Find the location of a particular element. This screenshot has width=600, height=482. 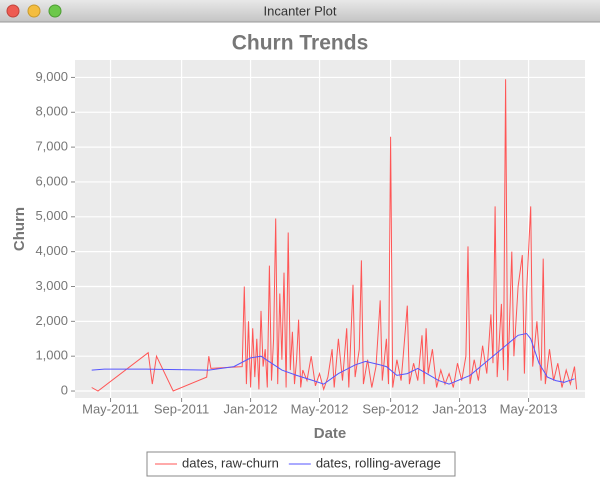

y-tick-label: 7,000 is located at coordinates (51, 146).